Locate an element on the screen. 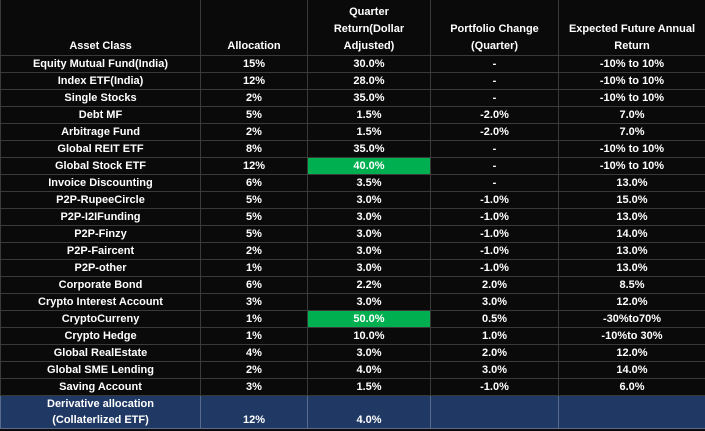 Image resolution: width=705 pixels, height=431 pixels. table-cell: Crypto Interest Account is located at coordinates (100, 302).